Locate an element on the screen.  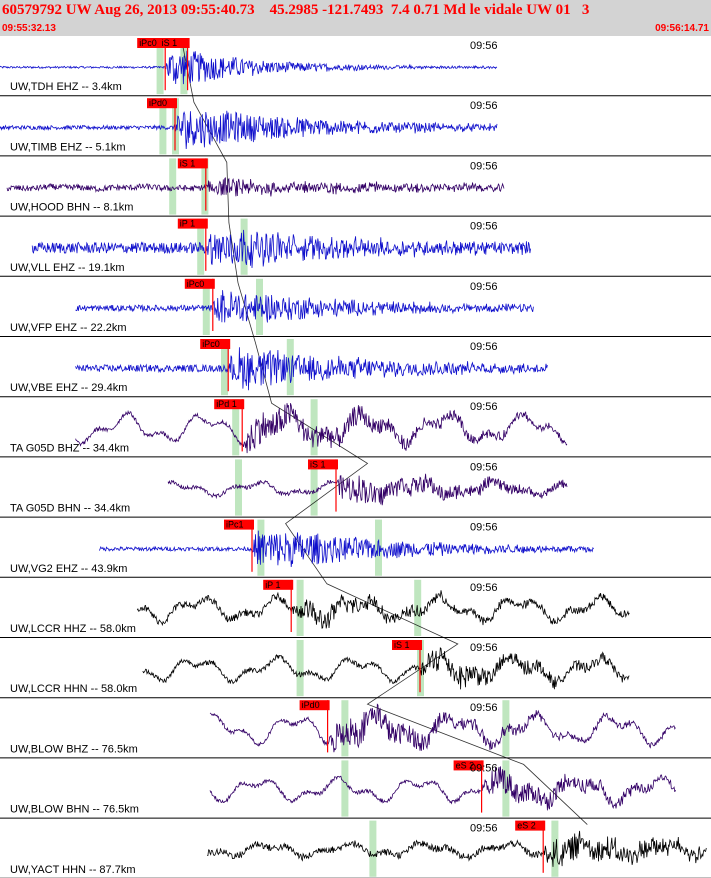
station-label: UW,TDH EHZ -- 3.4km is located at coordinates (66, 87).